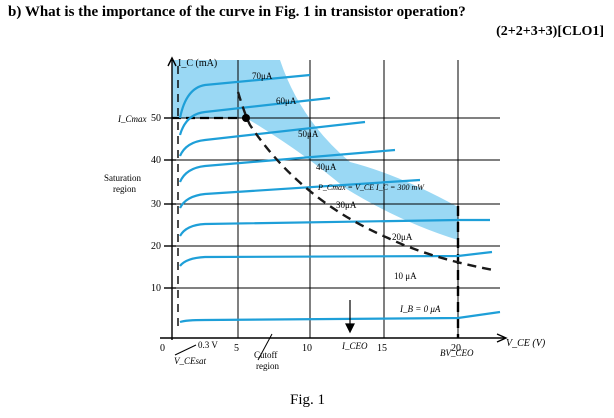 The height and width of the screenshot is (418, 614). Describe the element at coordinates (197, 63) in the screenshot. I see `y-axis-label: I_C (mA)` at that location.